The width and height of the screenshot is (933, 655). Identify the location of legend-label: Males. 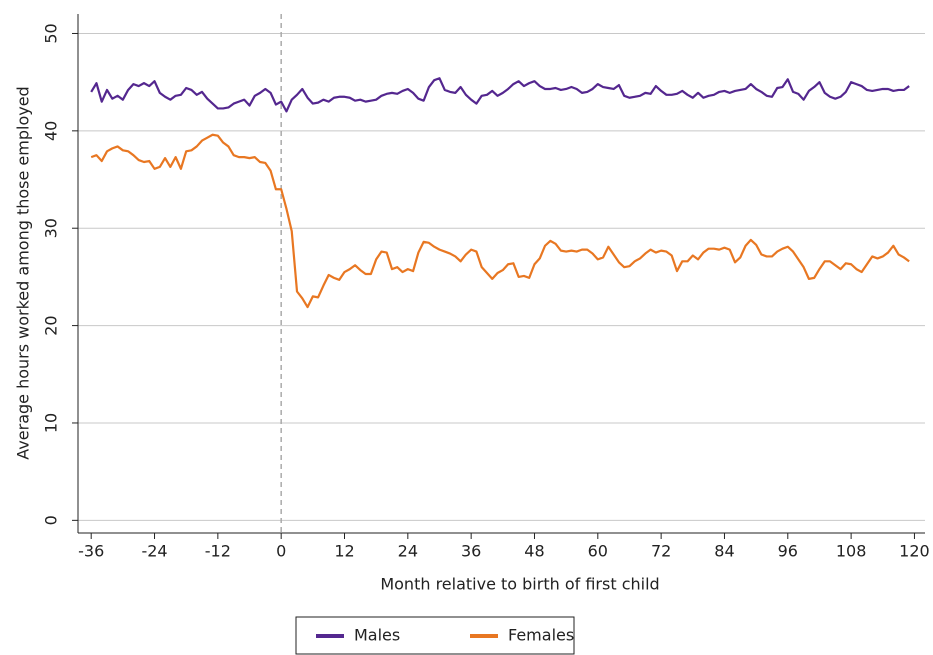
(377, 635).